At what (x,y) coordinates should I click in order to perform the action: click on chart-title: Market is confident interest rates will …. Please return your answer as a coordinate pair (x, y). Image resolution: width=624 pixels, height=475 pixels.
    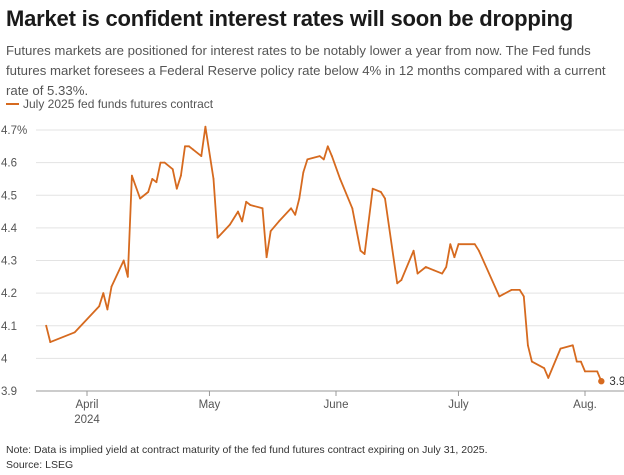
    Looking at the image, I should click on (289, 18).